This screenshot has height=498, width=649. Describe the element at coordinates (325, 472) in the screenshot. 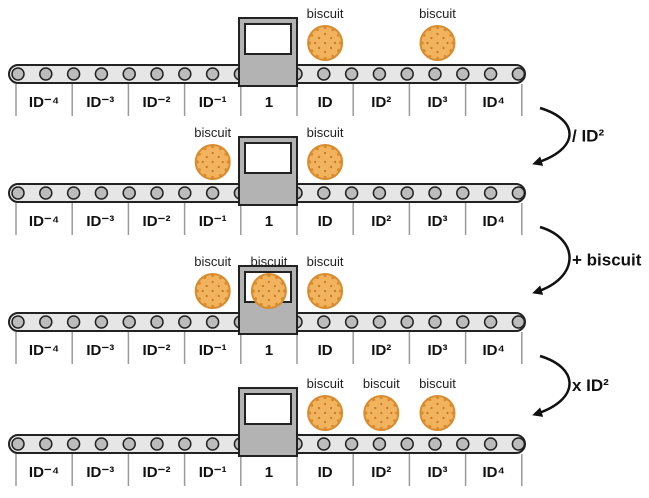

I see `slot-label: ID` at that location.